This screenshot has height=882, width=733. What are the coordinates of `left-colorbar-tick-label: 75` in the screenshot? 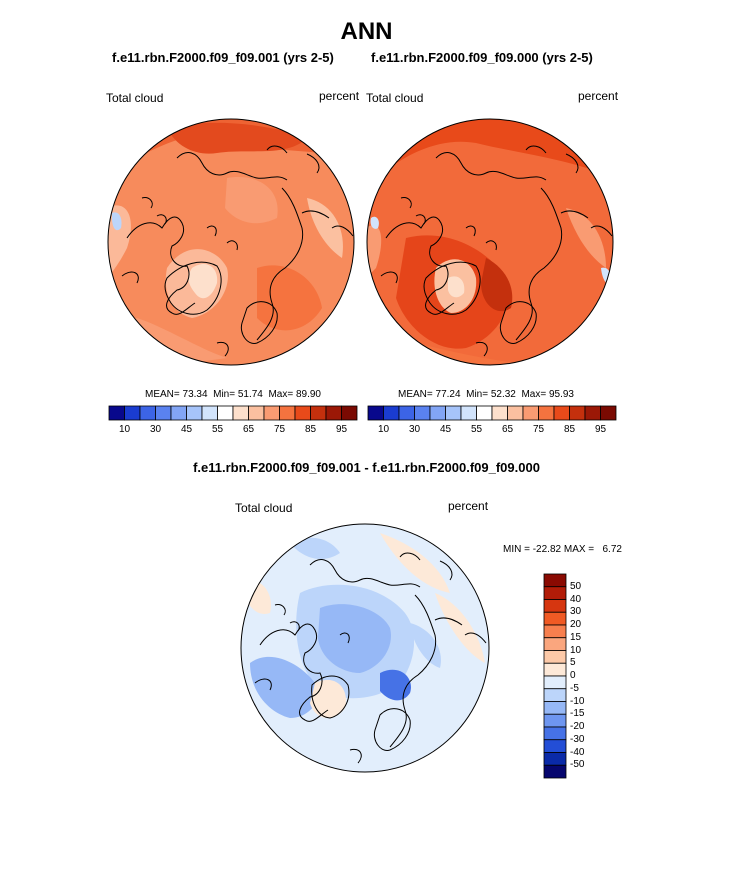 It's located at (279, 429).